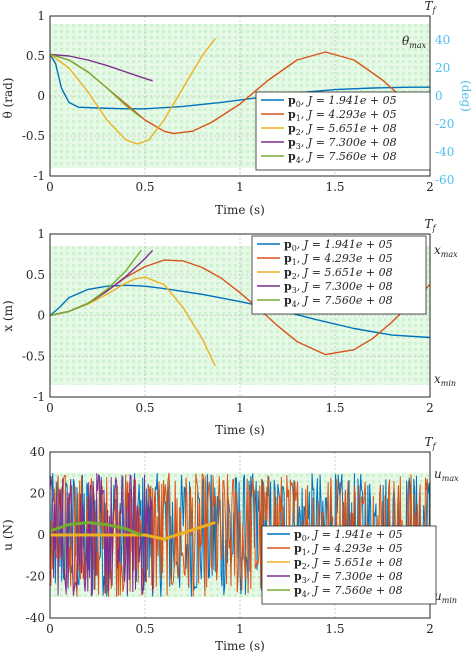  Describe the element at coordinates (8, 534) in the screenshot. I see `y-axis-label: u (N)` at that location.